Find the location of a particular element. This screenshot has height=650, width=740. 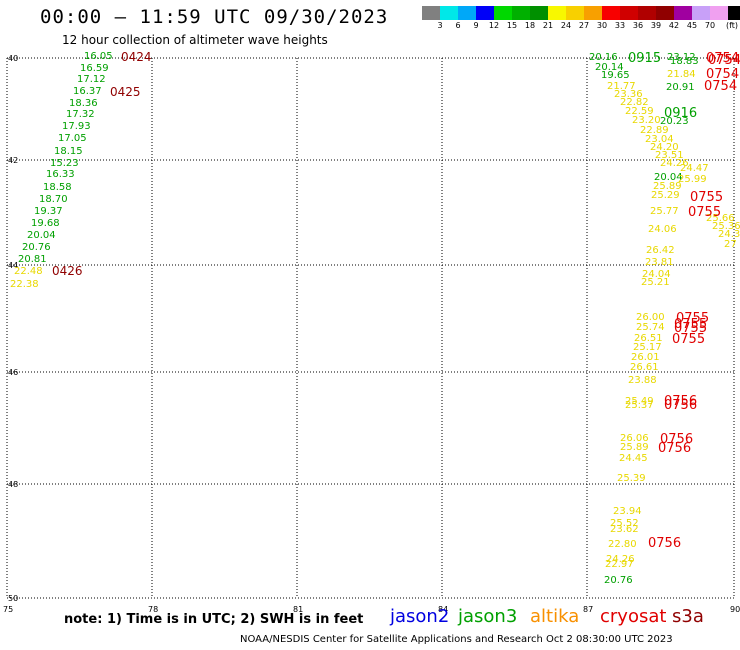

wave-height-value: 24.06 is located at coordinates (662, 229).